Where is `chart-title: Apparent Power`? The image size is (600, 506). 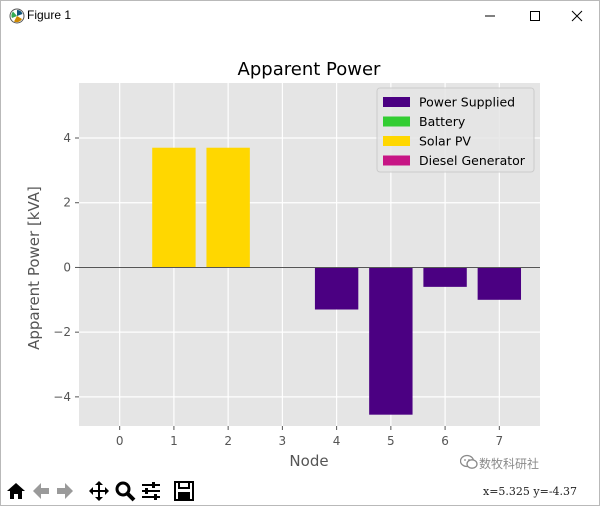 chart-title: Apparent Power is located at coordinates (309, 69).